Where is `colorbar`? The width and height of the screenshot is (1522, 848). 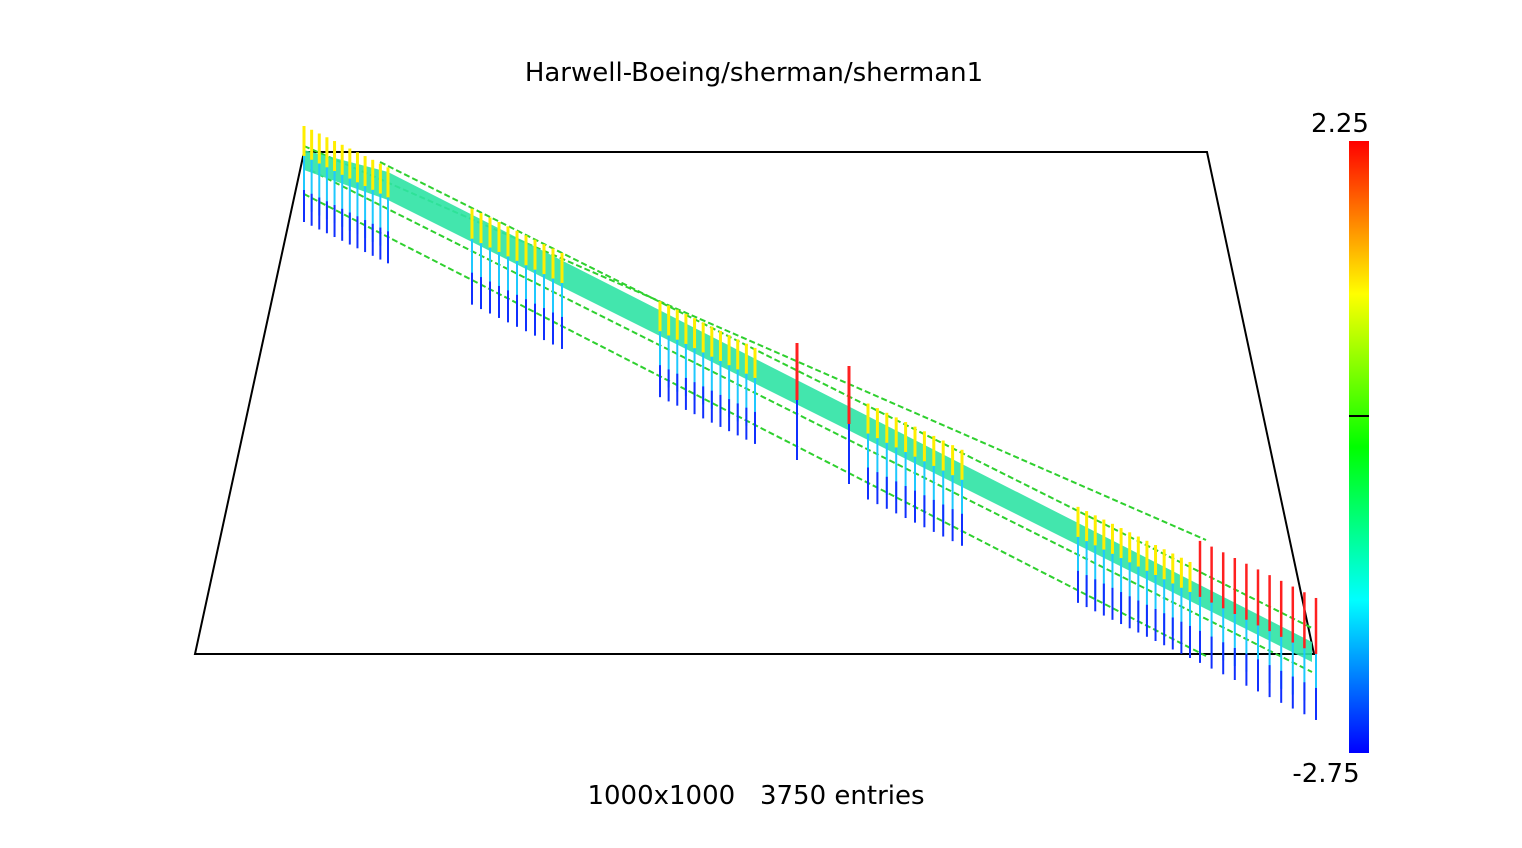
colorbar is located at coordinates (1359, 447).